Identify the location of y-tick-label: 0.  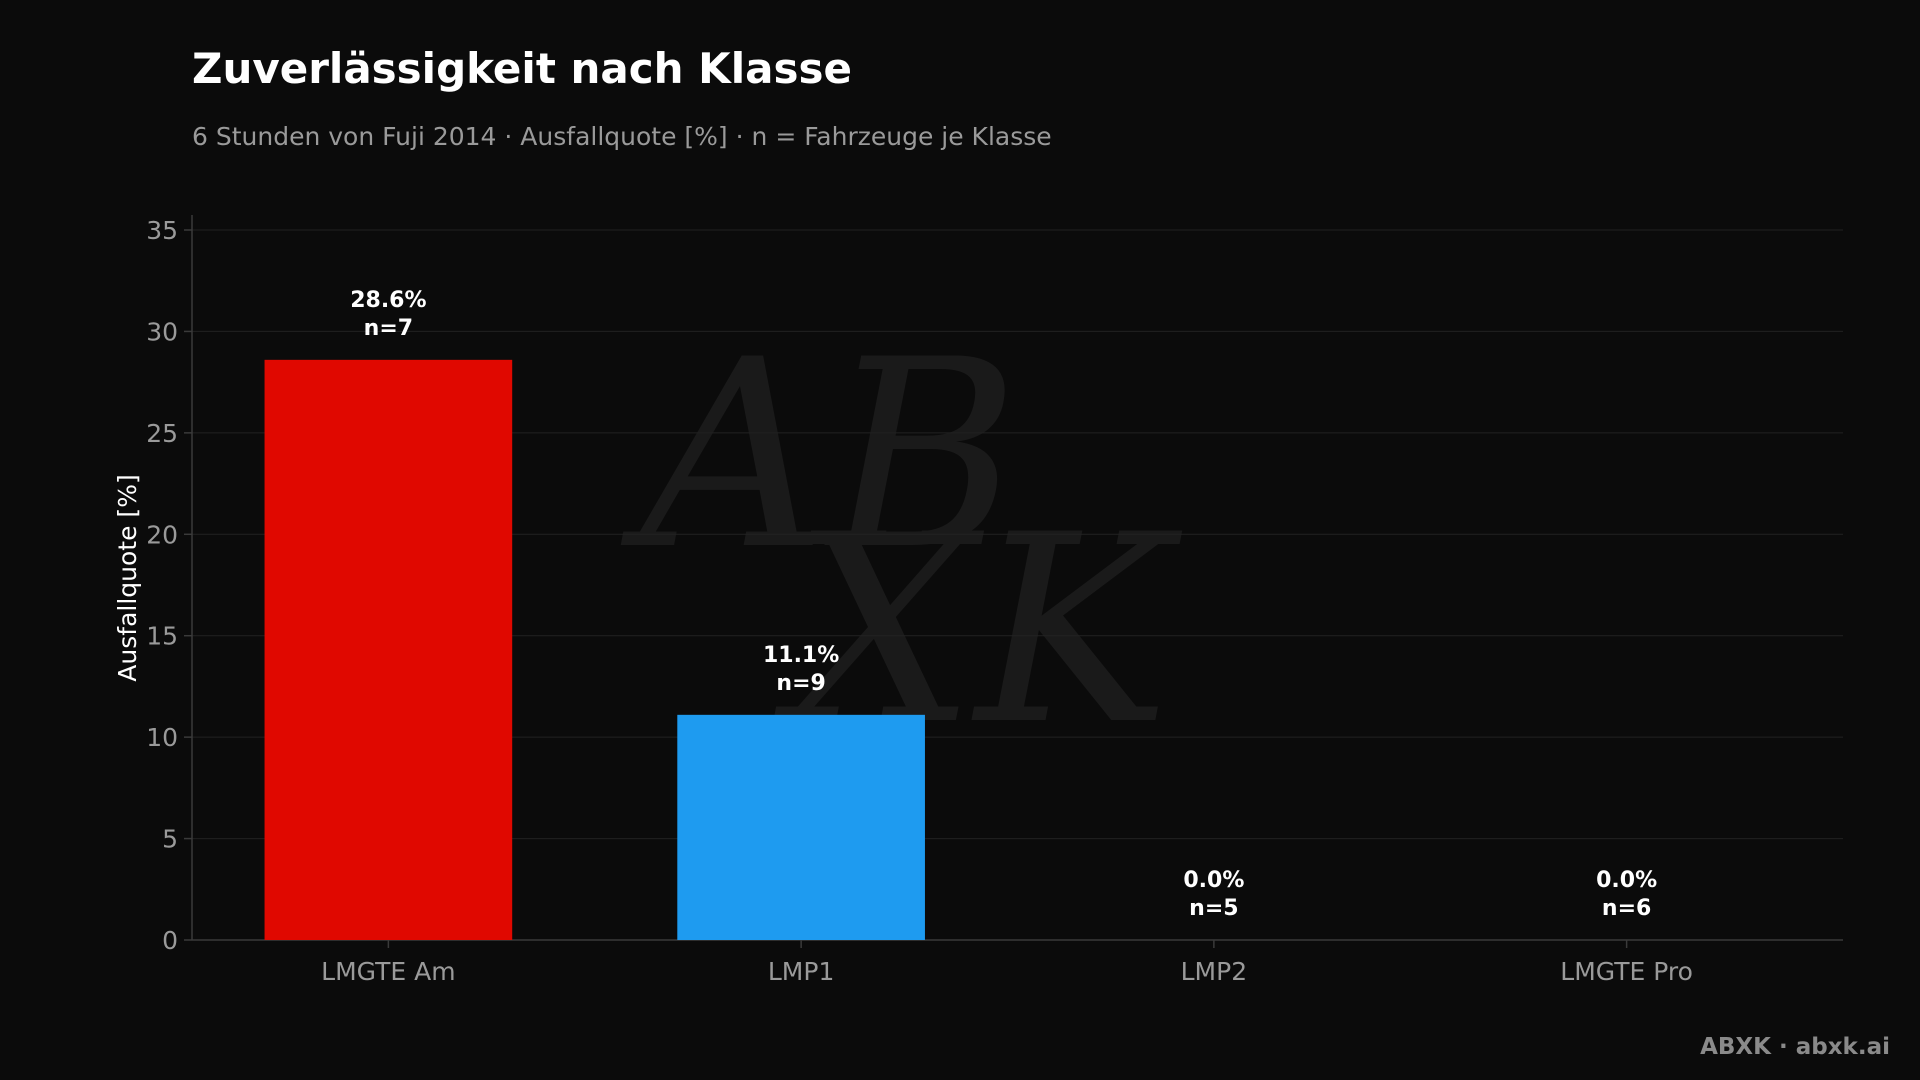
(170, 940).